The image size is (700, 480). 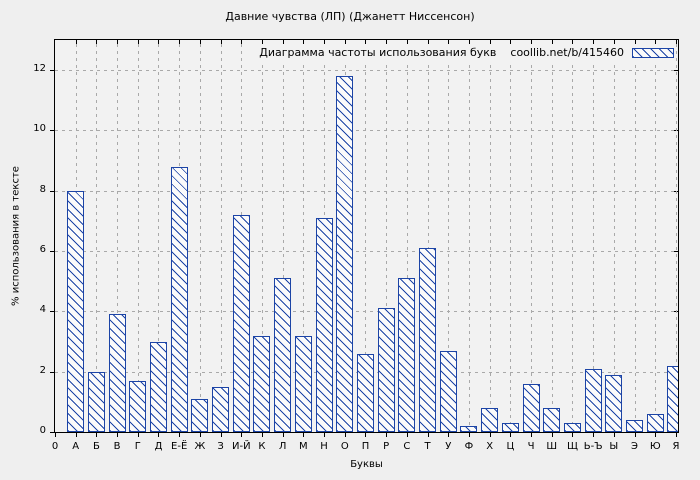 I want to click on legend-swatch-icon, so click(x=653, y=52).